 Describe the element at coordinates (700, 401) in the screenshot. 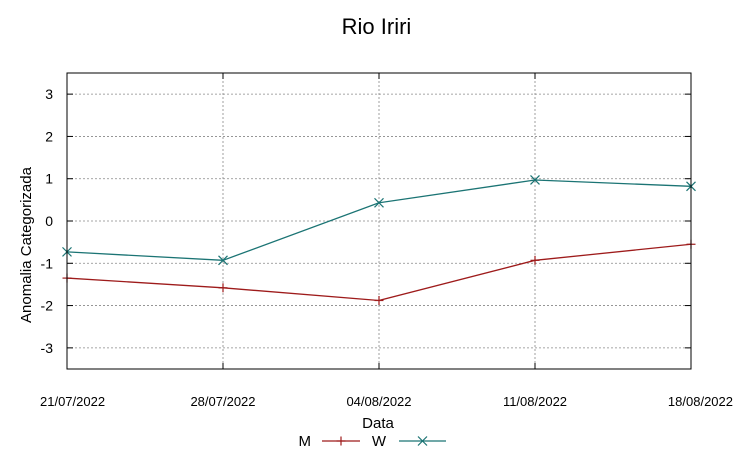

I see `x-tick-label: 18/08/2022` at that location.